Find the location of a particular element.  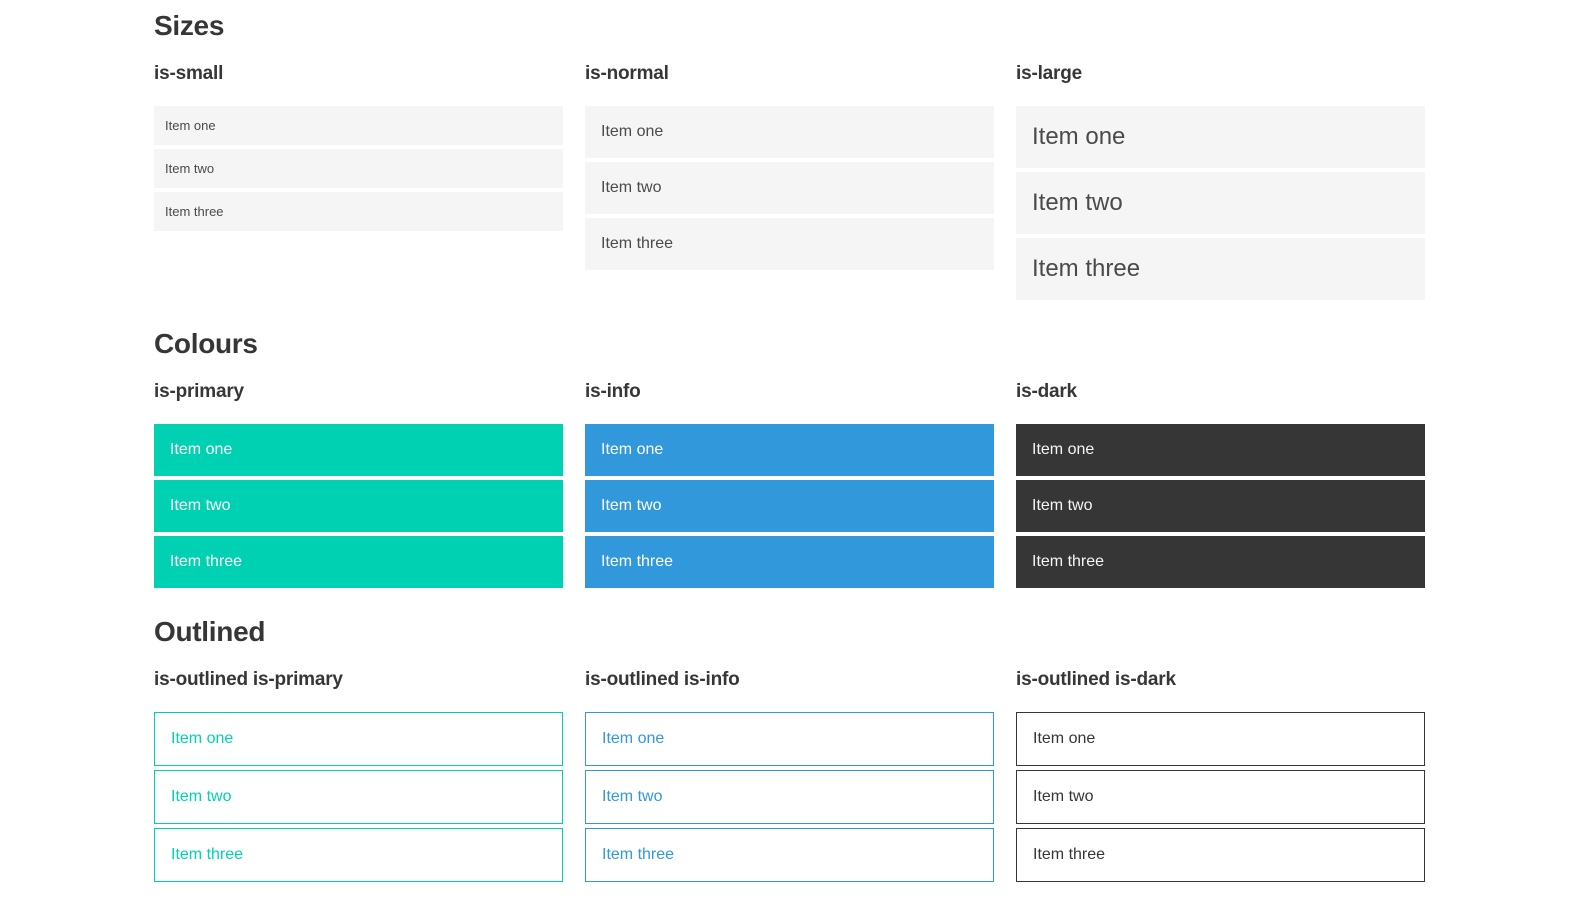

group-title-is-dark: is-dark is located at coordinates (1046, 391).